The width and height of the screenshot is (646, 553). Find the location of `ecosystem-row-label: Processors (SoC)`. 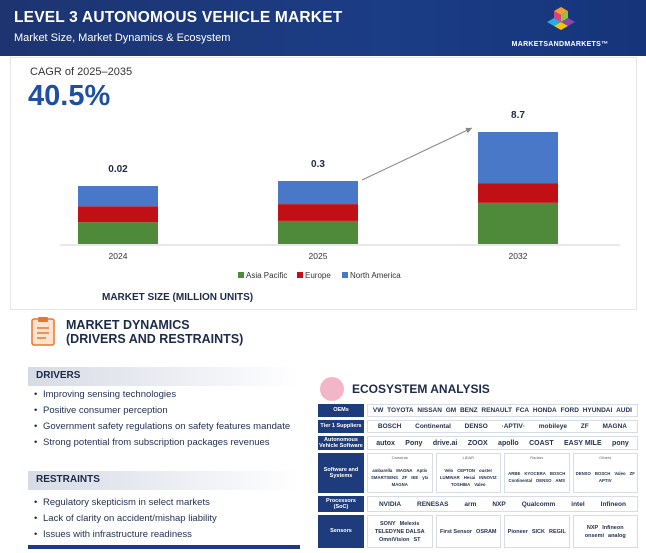

ecosystem-row-label: Processors (SoC) is located at coordinates (341, 504).